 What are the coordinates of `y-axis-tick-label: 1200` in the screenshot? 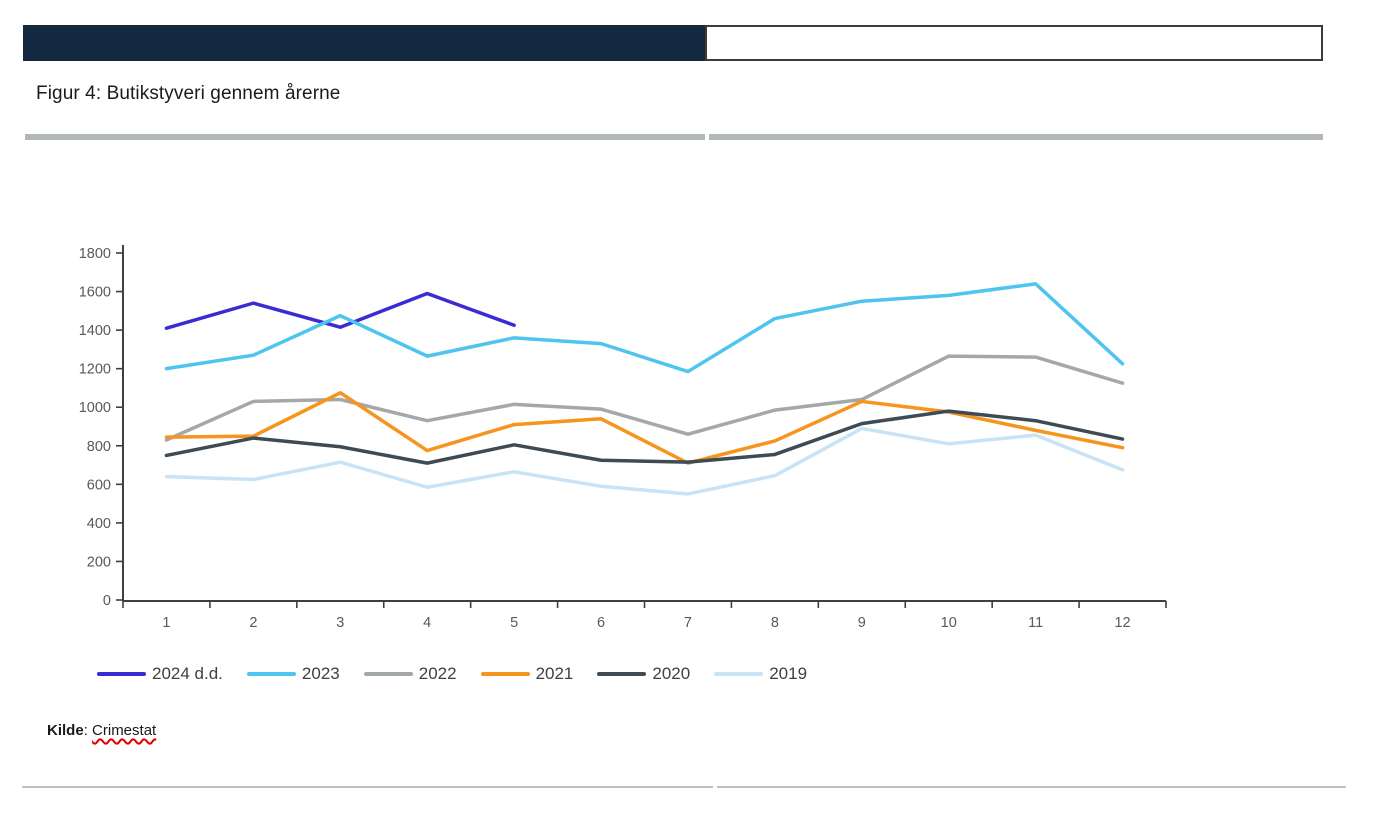 It's located at (95, 370).